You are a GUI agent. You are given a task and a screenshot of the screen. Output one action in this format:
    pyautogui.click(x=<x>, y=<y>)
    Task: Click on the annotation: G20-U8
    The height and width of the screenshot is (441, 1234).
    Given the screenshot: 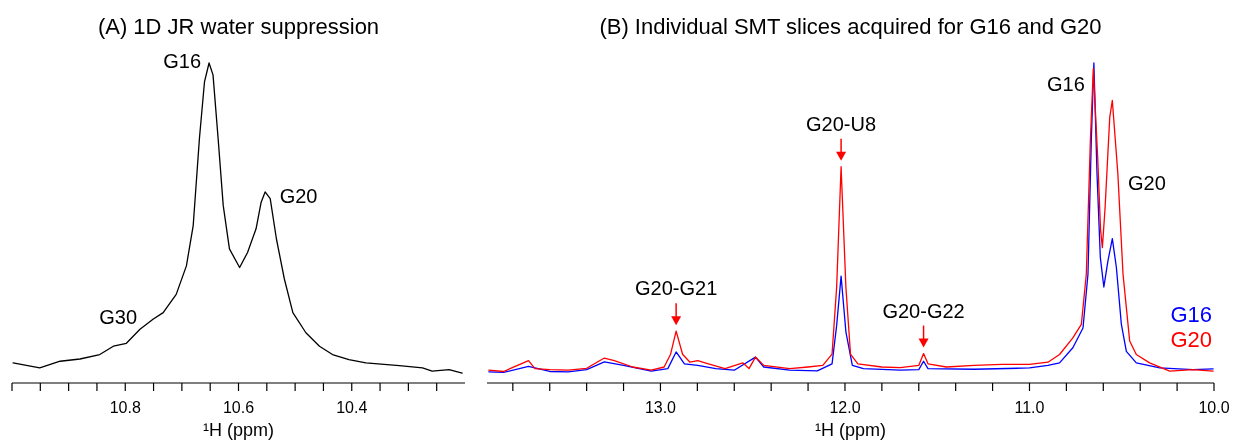 What is the action you would take?
    pyautogui.click(x=841, y=123)
    